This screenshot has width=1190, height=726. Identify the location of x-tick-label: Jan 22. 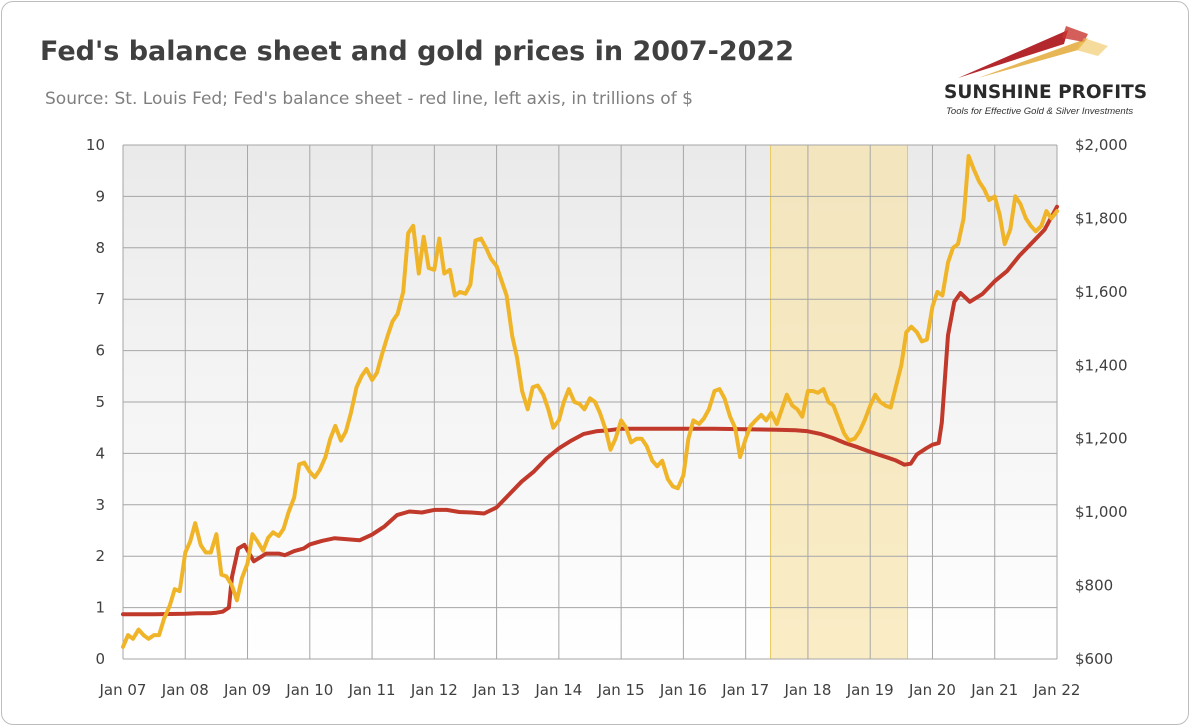
(1057, 690).